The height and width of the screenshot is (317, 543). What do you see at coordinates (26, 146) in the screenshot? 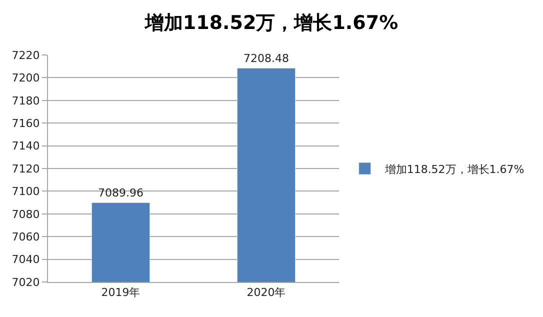
I see `y-tick-label: 7140` at bounding box center [26, 146].